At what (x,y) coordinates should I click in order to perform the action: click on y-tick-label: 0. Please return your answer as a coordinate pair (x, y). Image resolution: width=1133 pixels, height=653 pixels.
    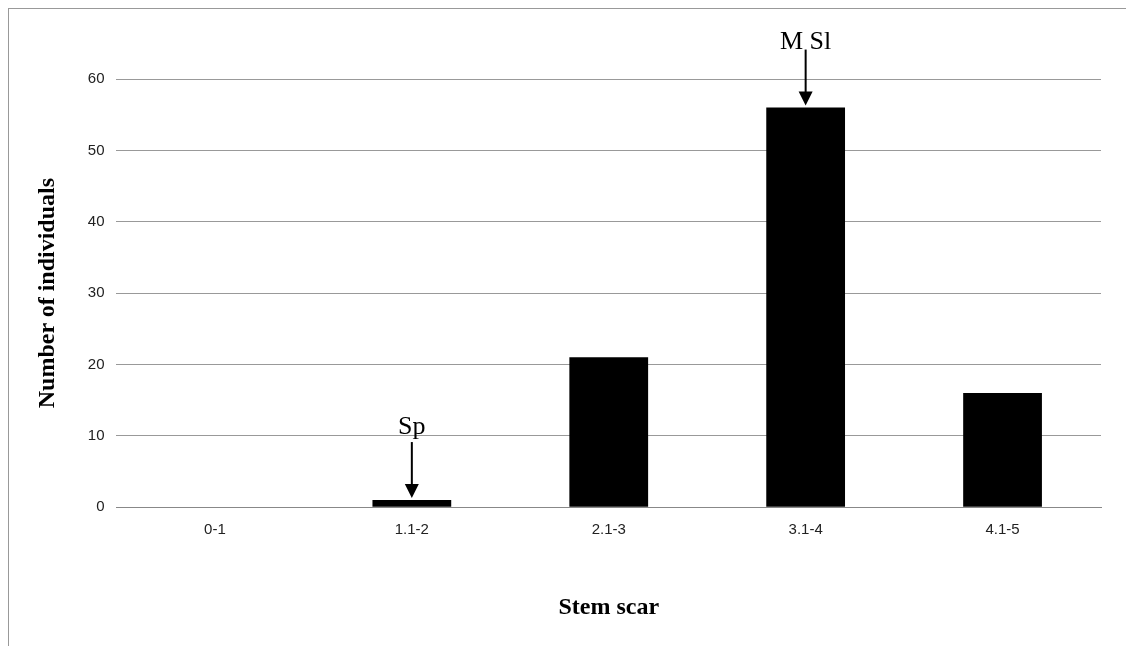
    Looking at the image, I should click on (100, 506).